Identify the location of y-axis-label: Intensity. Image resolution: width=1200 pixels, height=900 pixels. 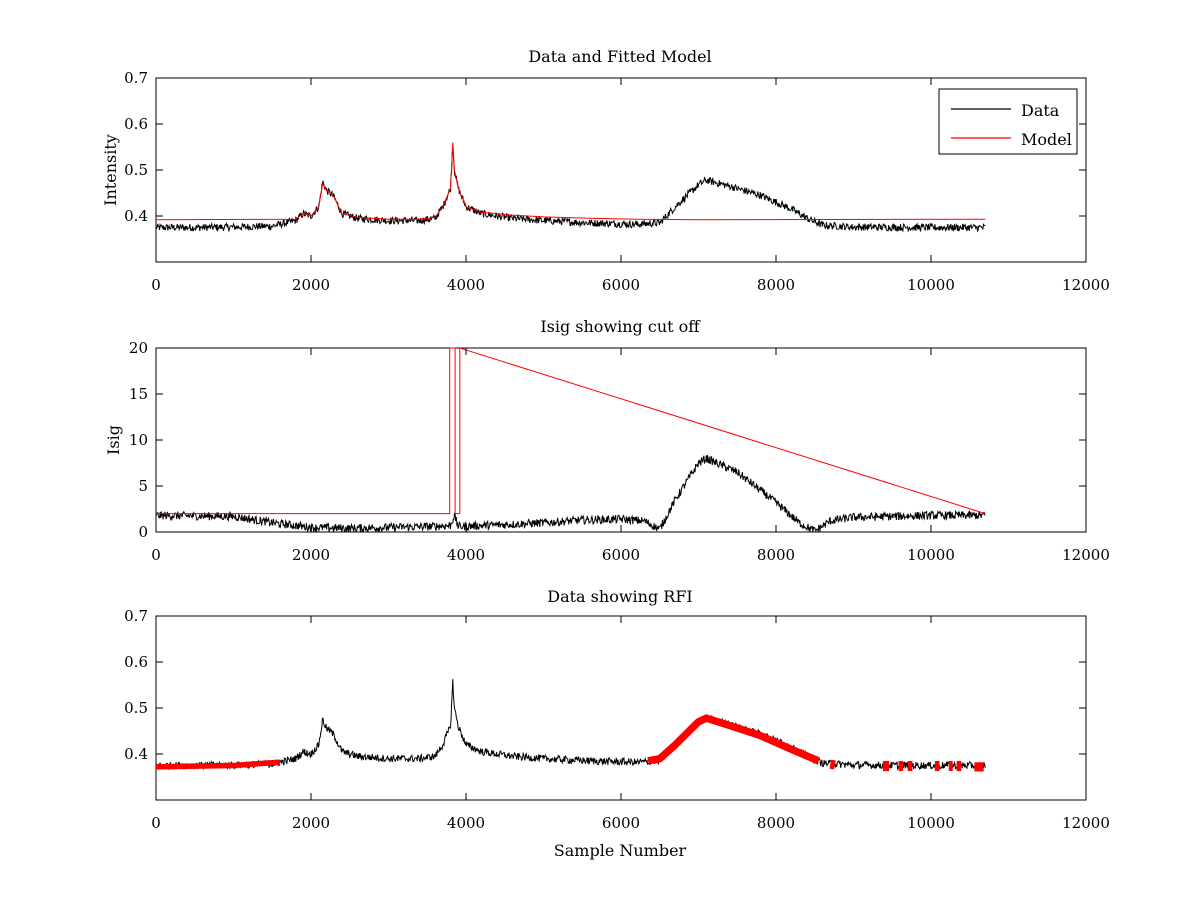
(110, 170).